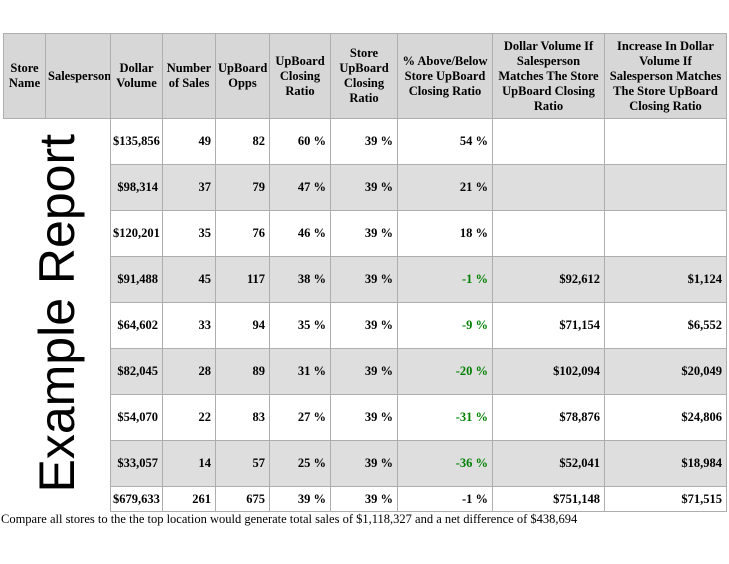  I want to click on cell-dollar-volume: $135,856, so click(136, 141).